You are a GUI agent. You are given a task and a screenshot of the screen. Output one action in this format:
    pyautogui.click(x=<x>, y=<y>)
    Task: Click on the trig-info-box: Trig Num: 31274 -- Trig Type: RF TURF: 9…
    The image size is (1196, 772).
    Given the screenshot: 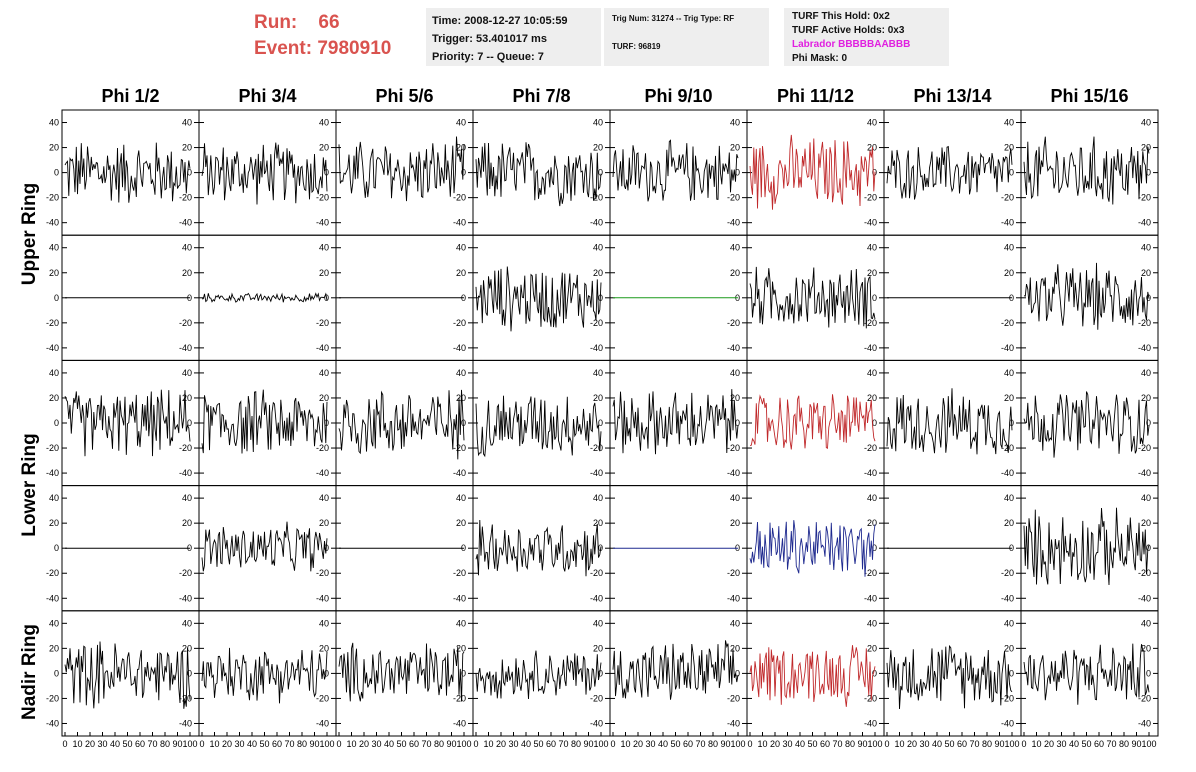 What is the action you would take?
    pyautogui.click(x=686, y=37)
    